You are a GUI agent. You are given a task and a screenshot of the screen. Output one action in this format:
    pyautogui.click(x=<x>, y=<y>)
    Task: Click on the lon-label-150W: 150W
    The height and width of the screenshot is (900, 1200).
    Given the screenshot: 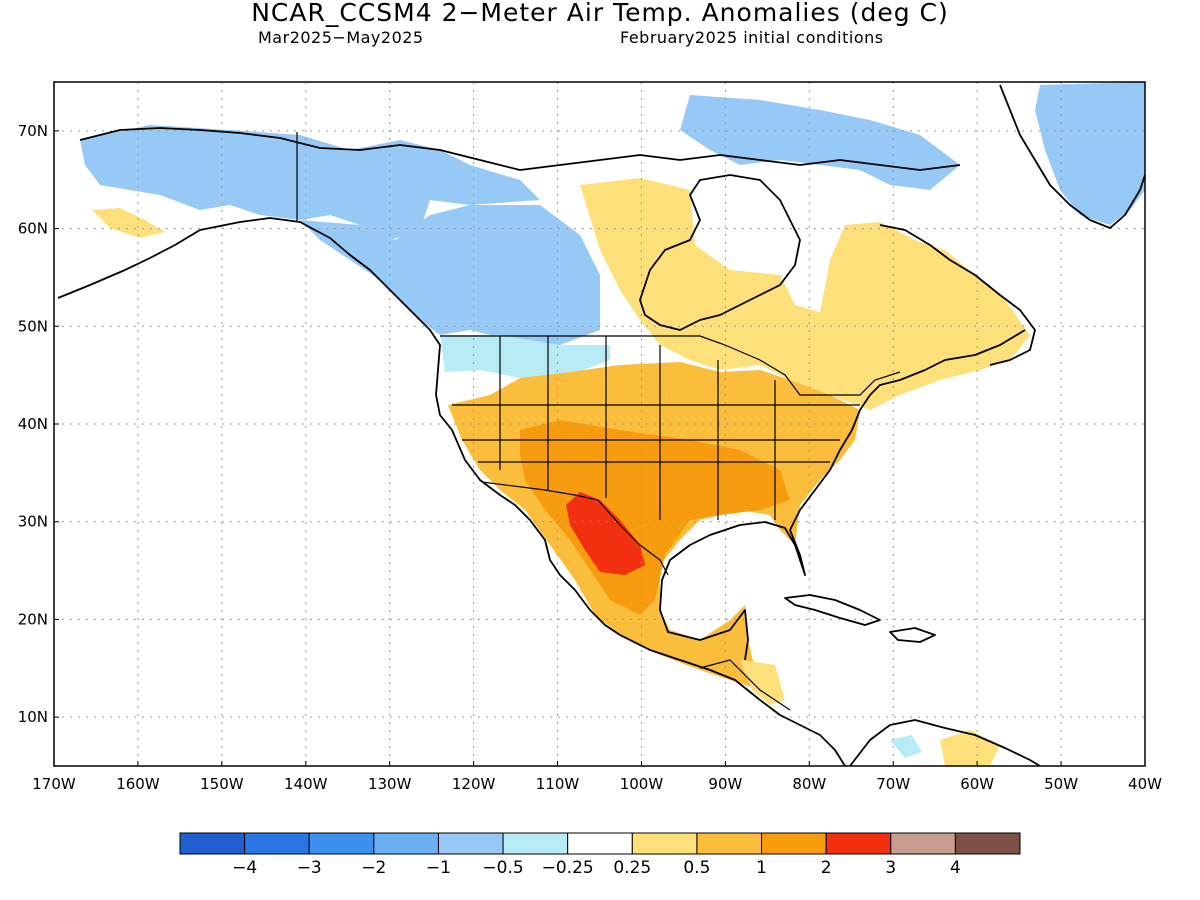 What is the action you would take?
    pyautogui.click(x=222, y=784)
    